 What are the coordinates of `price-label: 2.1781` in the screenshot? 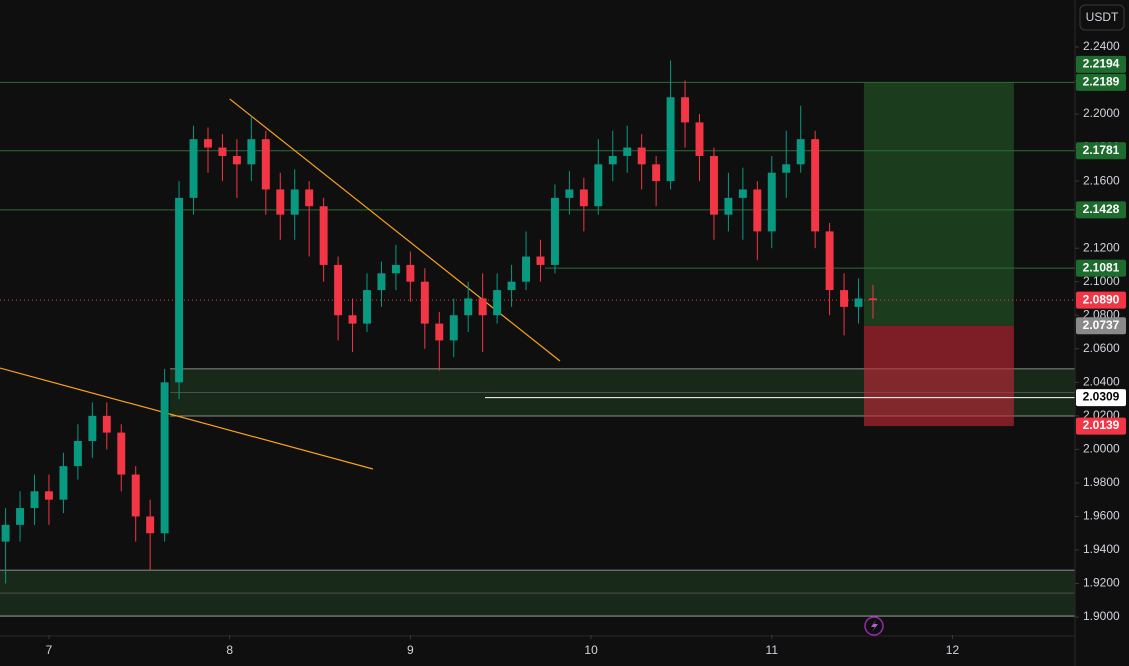 It's located at (1101, 150).